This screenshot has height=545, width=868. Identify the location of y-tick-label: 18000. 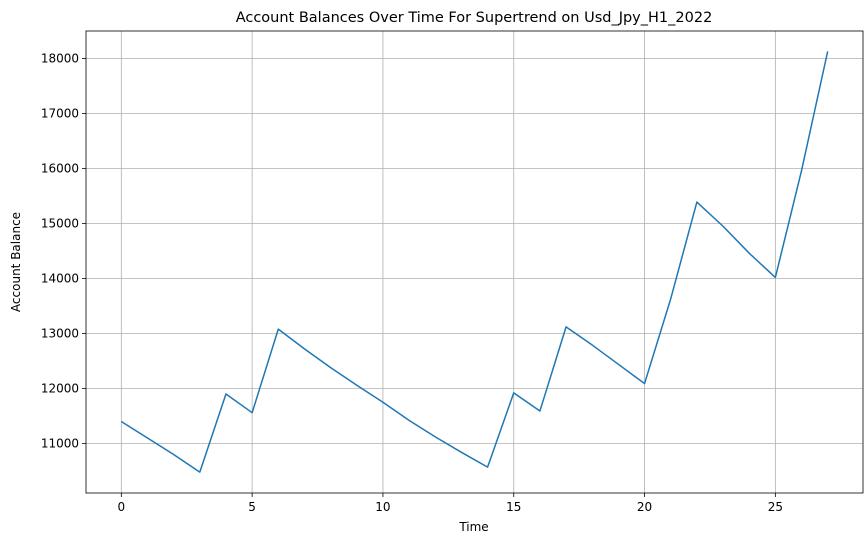
(60, 59).